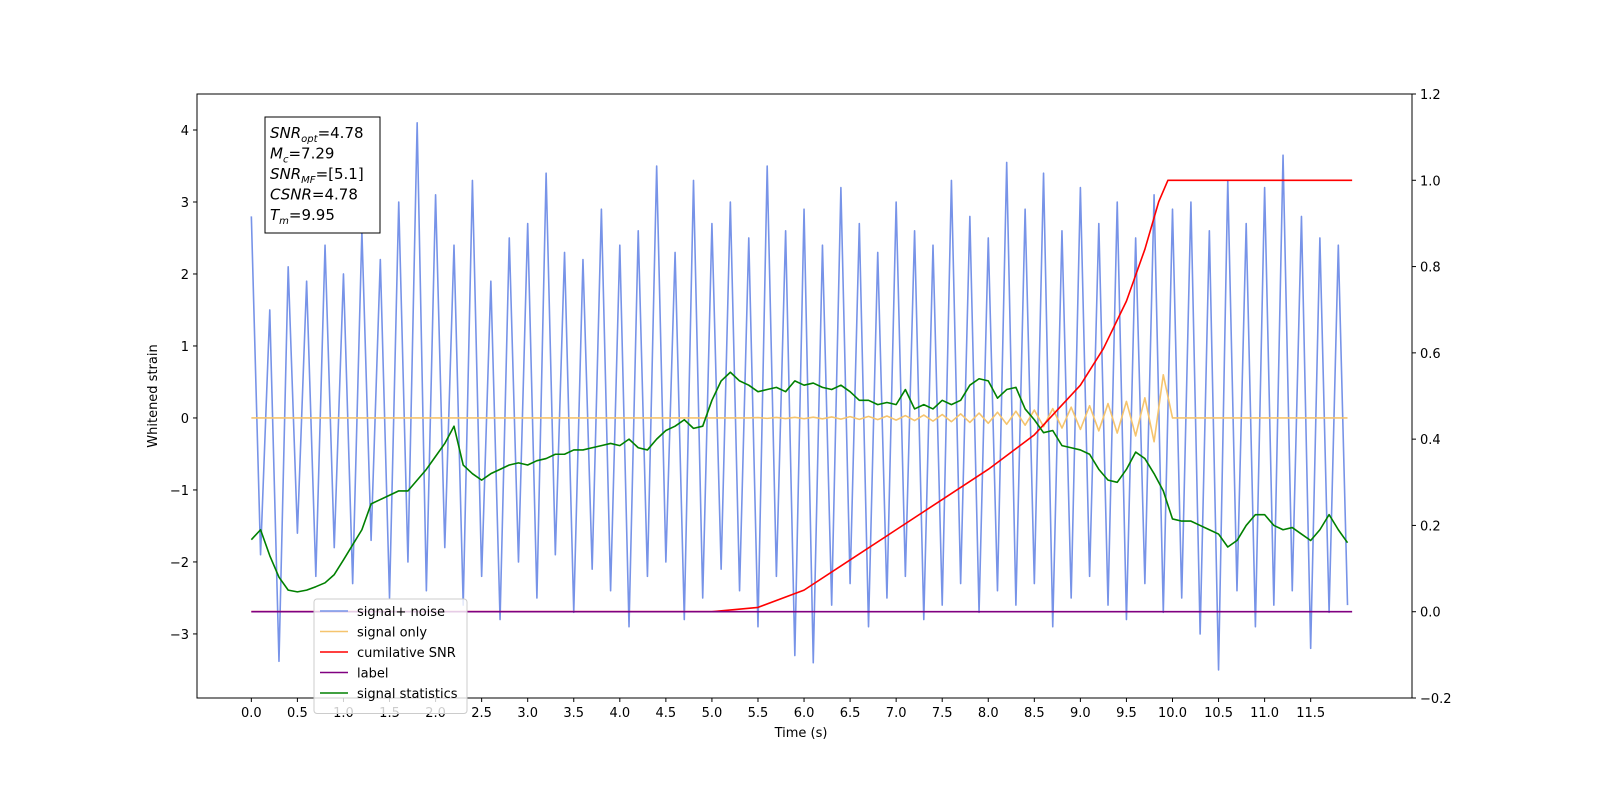 The height and width of the screenshot is (800, 1600). I want to click on x-tick-label: 0.5, so click(297, 713).